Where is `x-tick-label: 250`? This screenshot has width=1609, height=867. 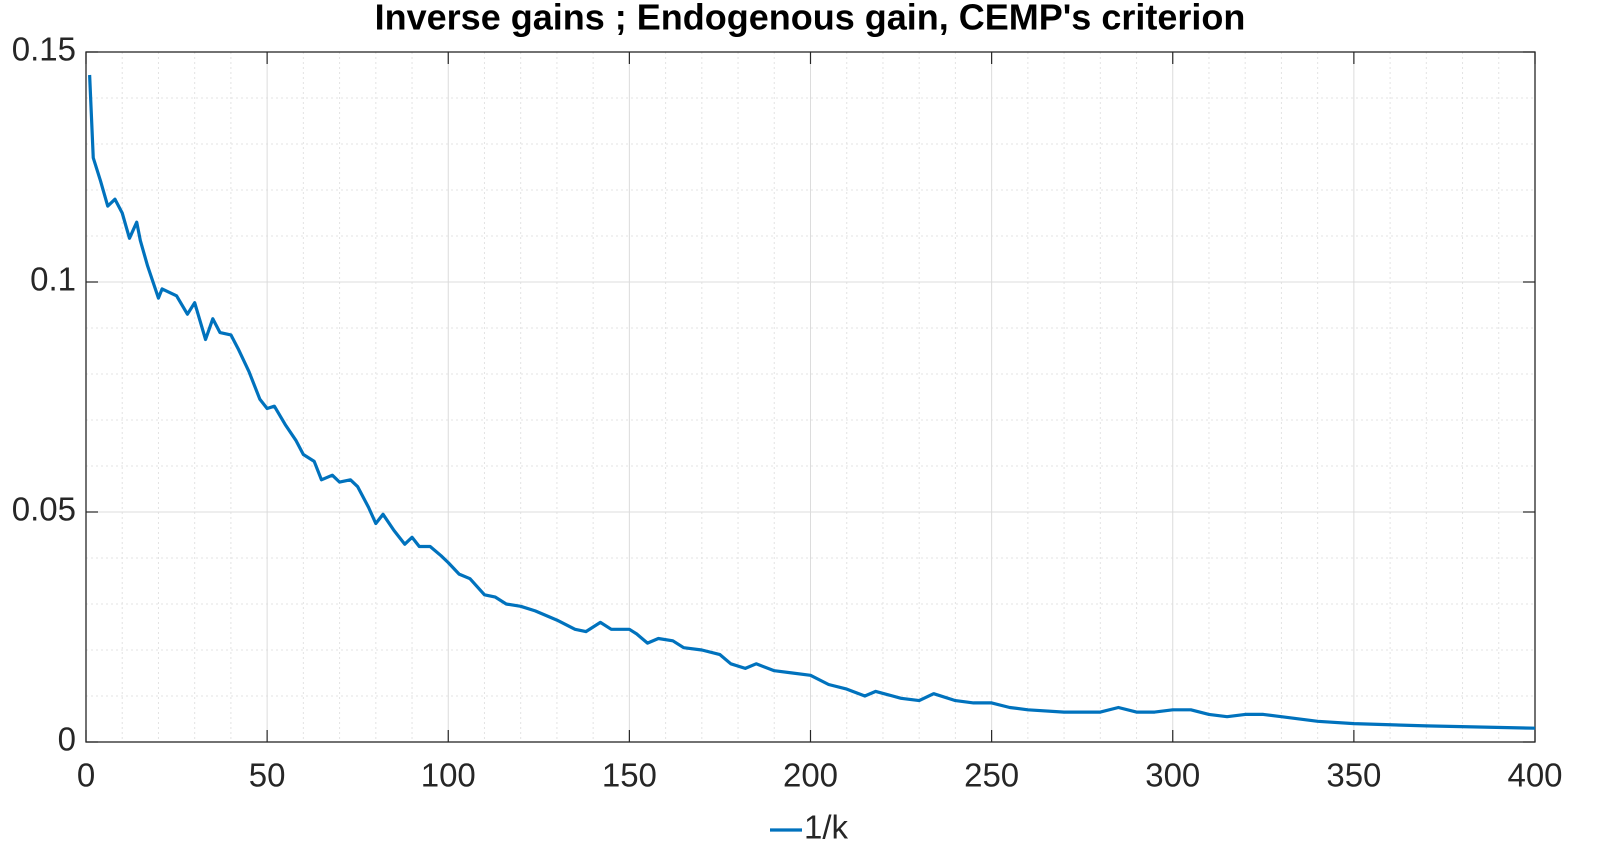
x-tick-label: 250 is located at coordinates (991, 775).